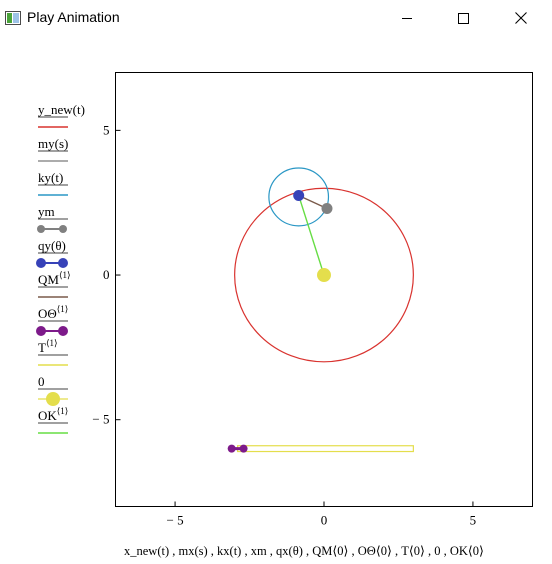 This screenshot has width=552, height=564. Describe the element at coordinates (106, 274) in the screenshot. I see `y-tick-label-1: 0` at that location.